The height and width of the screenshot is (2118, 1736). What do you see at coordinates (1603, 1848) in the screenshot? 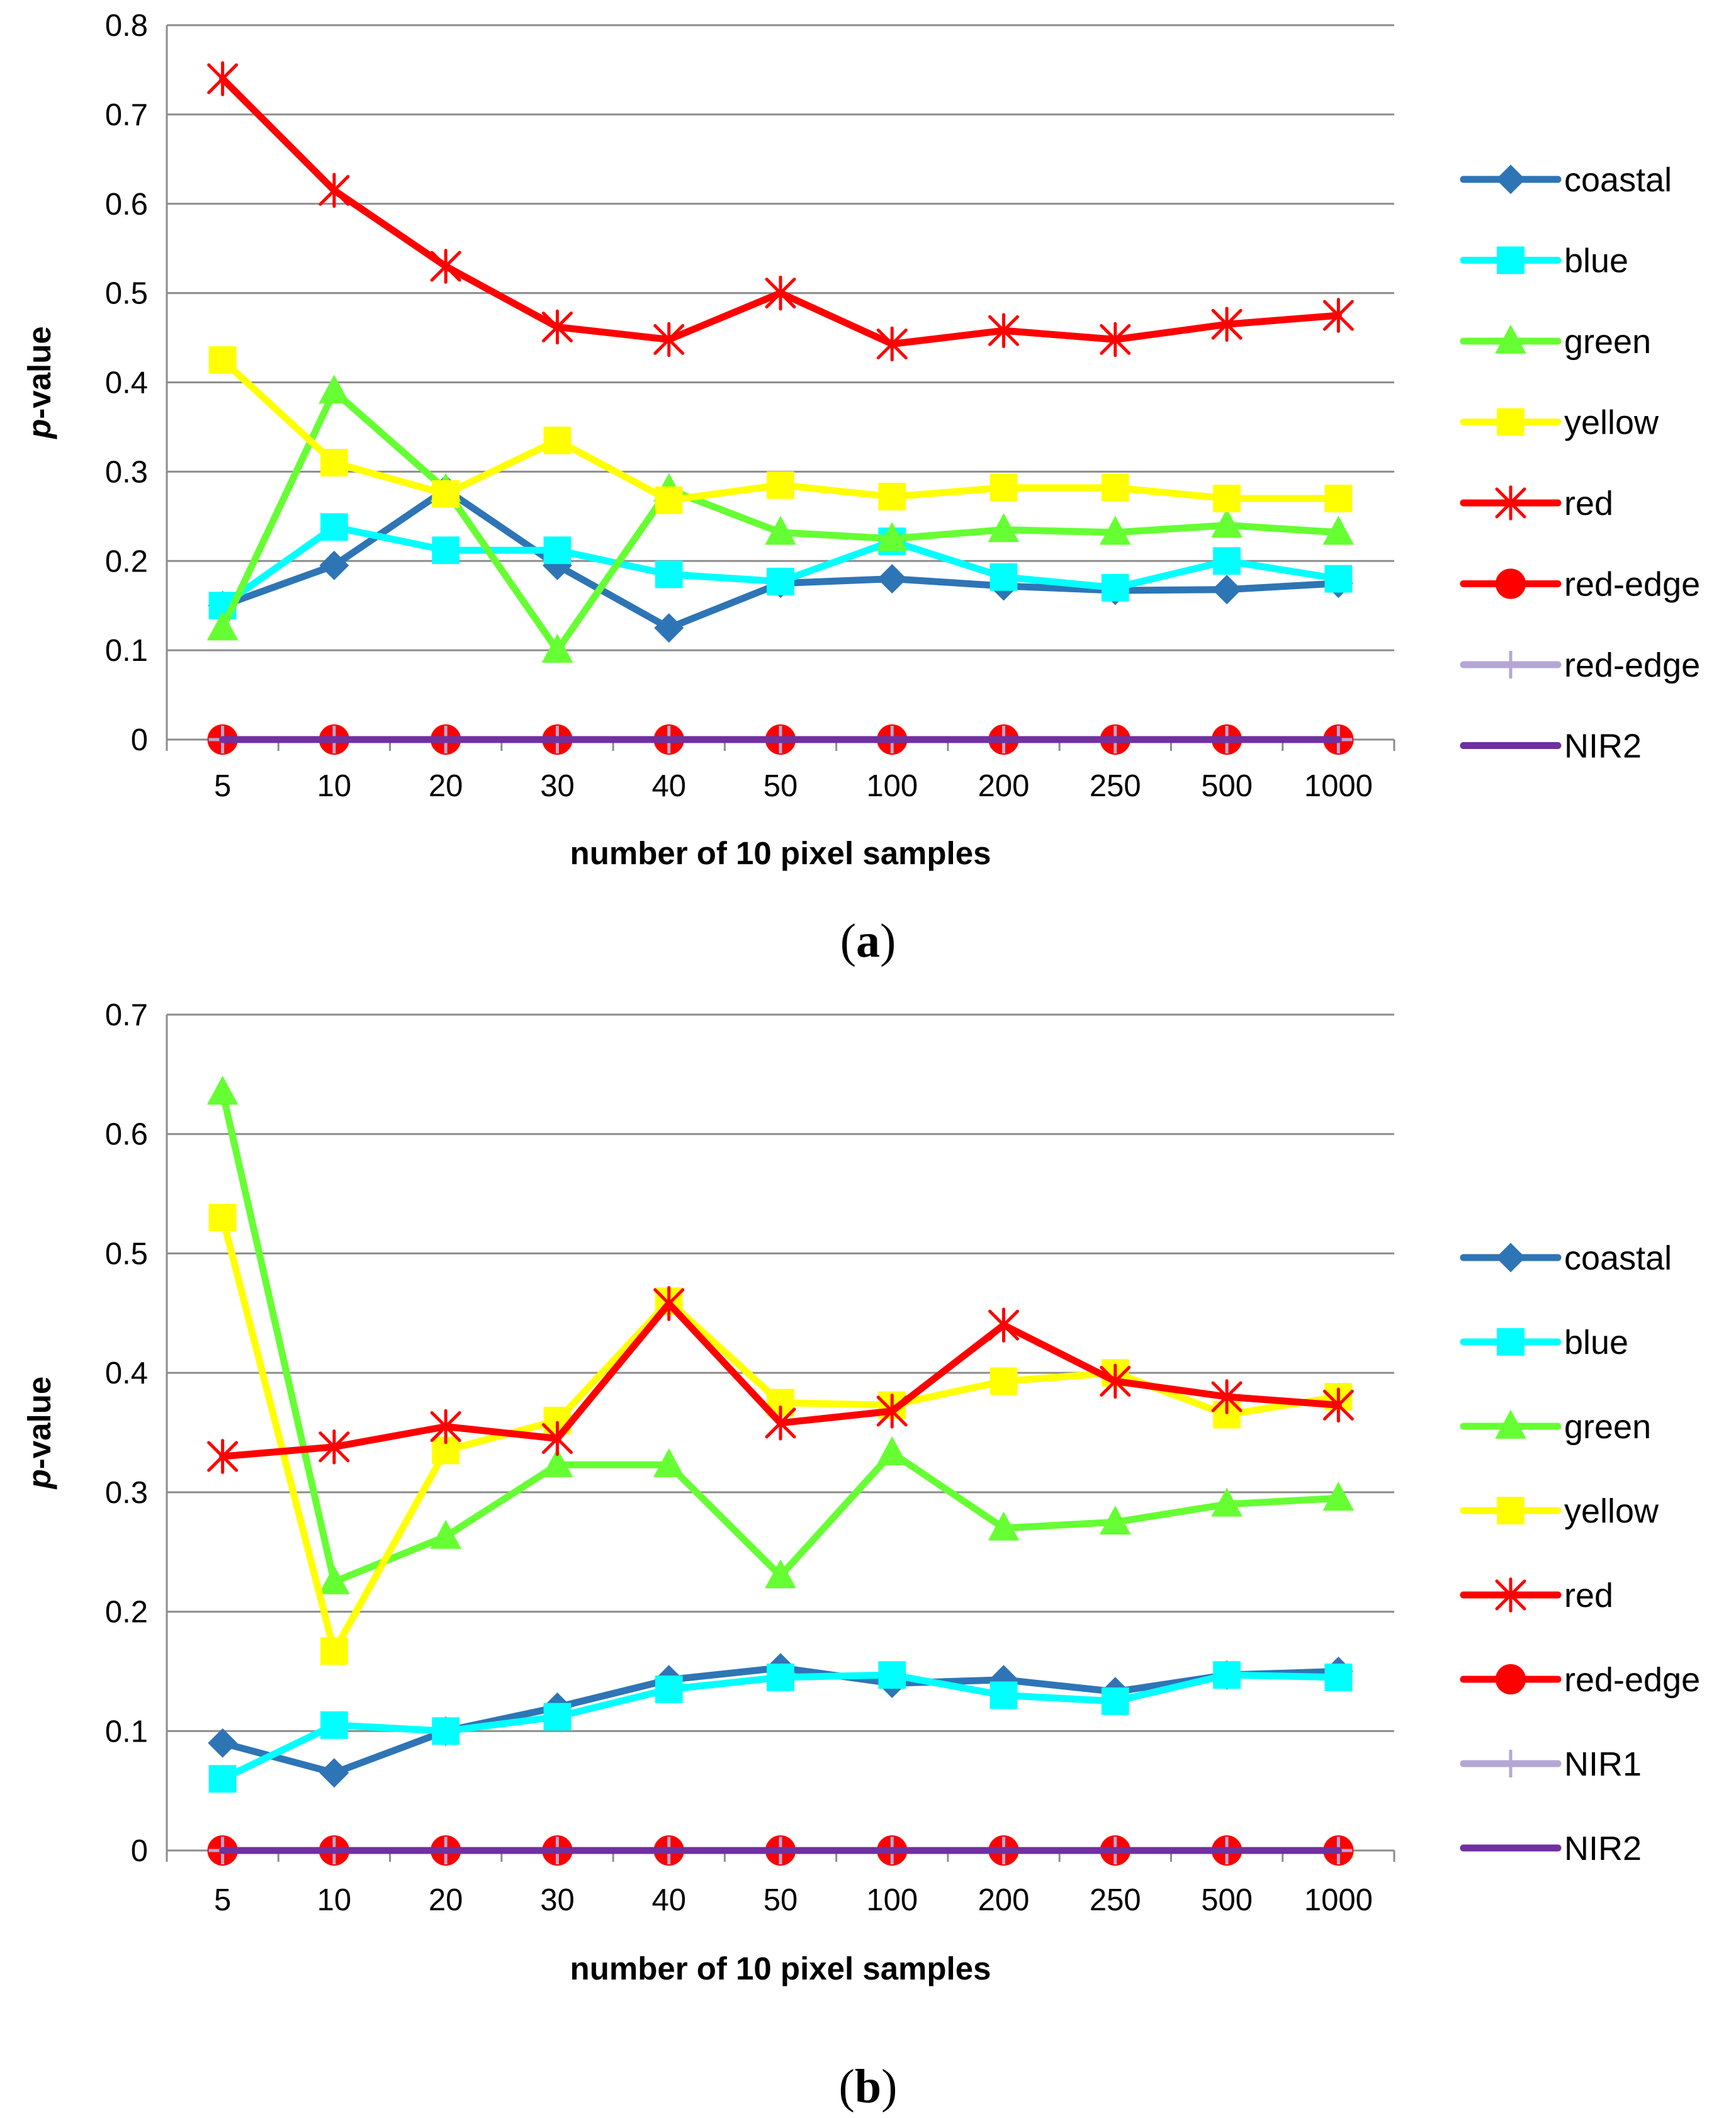
I see `legend-label: NIR2` at bounding box center [1603, 1848].